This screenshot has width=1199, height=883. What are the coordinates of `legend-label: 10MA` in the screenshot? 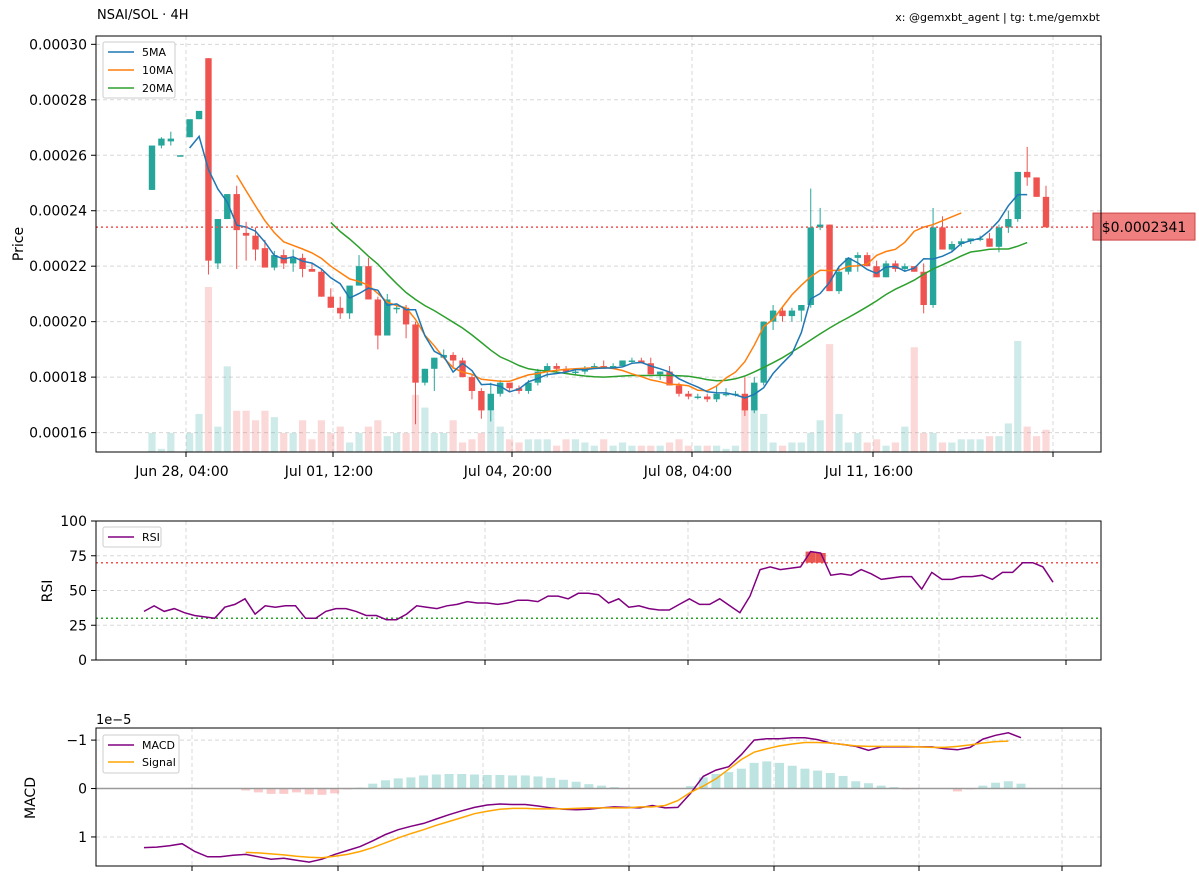 It's located at (157, 70).